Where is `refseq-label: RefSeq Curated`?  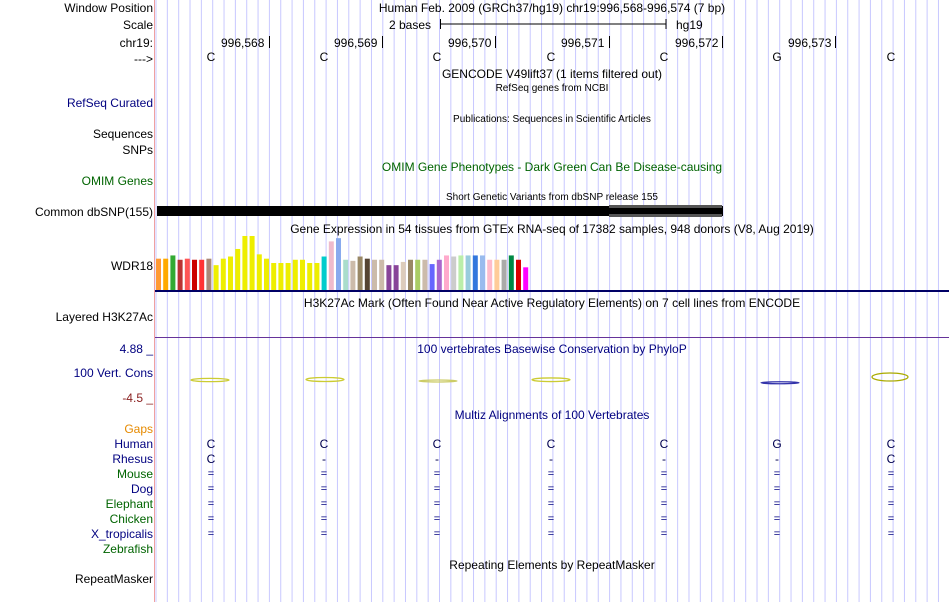 refseq-label: RefSeq Curated is located at coordinates (109, 103).